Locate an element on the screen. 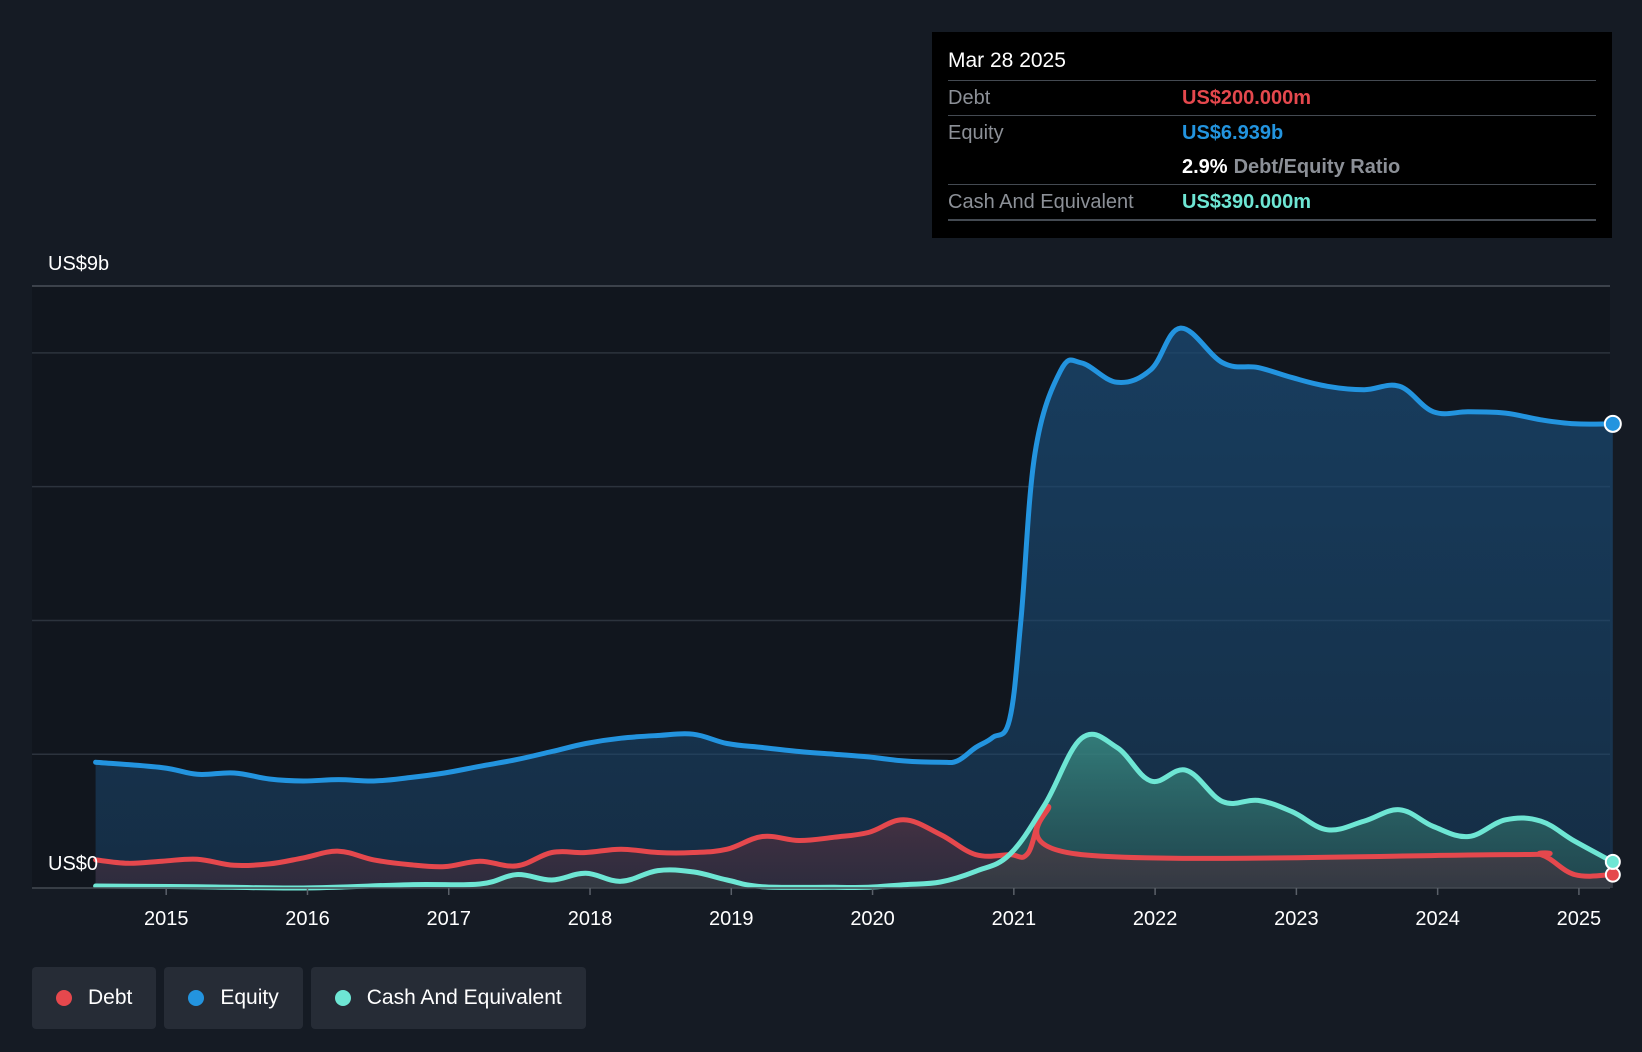 This screenshot has width=1642, height=1052. x-tick-label: 2025 is located at coordinates (1579, 919).